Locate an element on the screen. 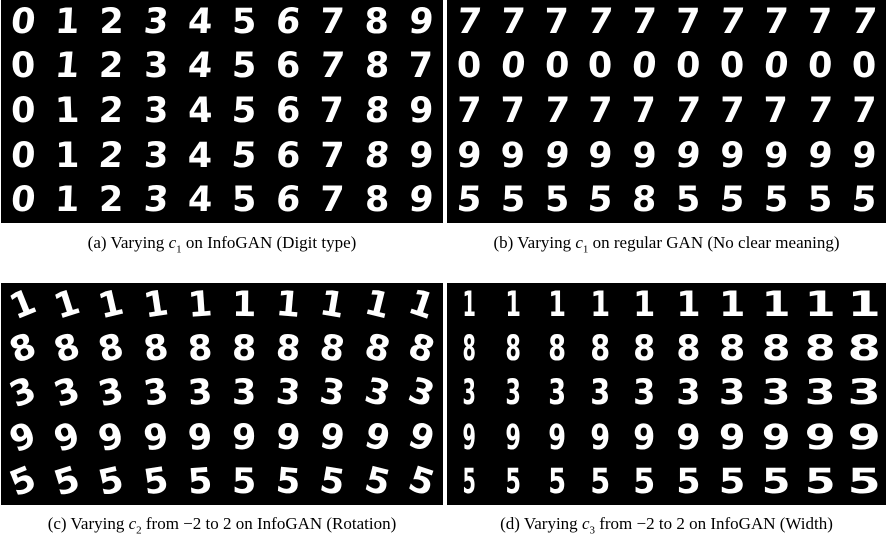 This screenshot has height=540, width=887. caption-a: (a) Varying c1 on InfoGAN (Digit type) is located at coordinates (222, 244).